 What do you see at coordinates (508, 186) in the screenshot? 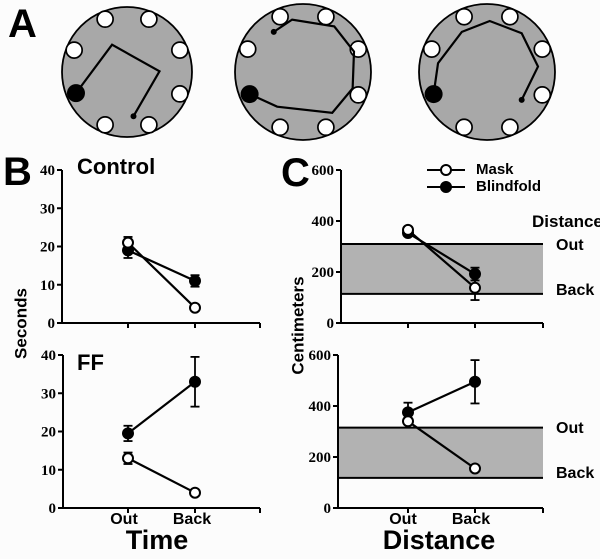
I see `legend-label-blindfold: Blindfold` at bounding box center [508, 186].